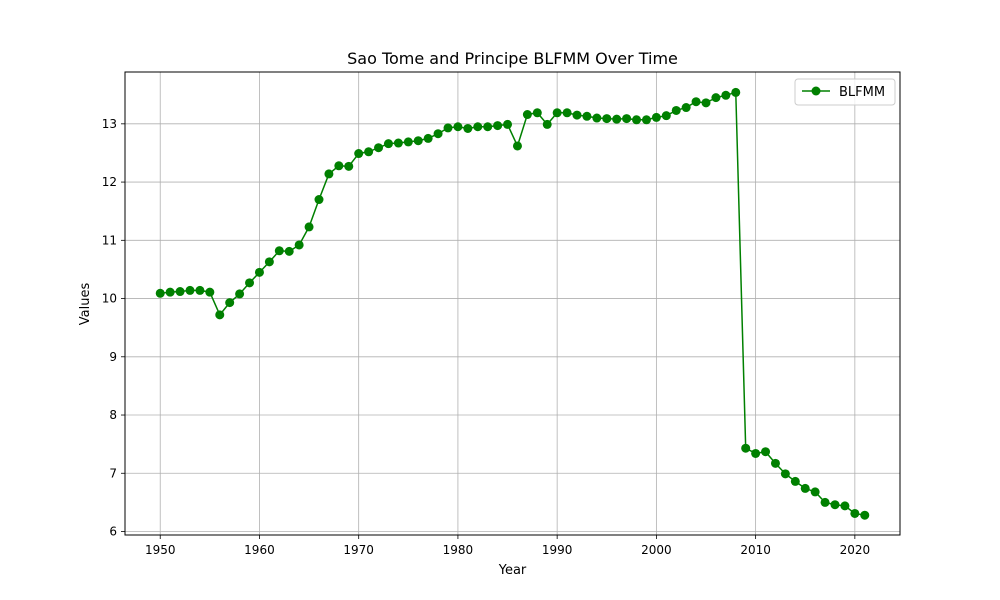 The image size is (1000, 600). I want to click on legend-label-blfmm: BLFMM, so click(862, 92).